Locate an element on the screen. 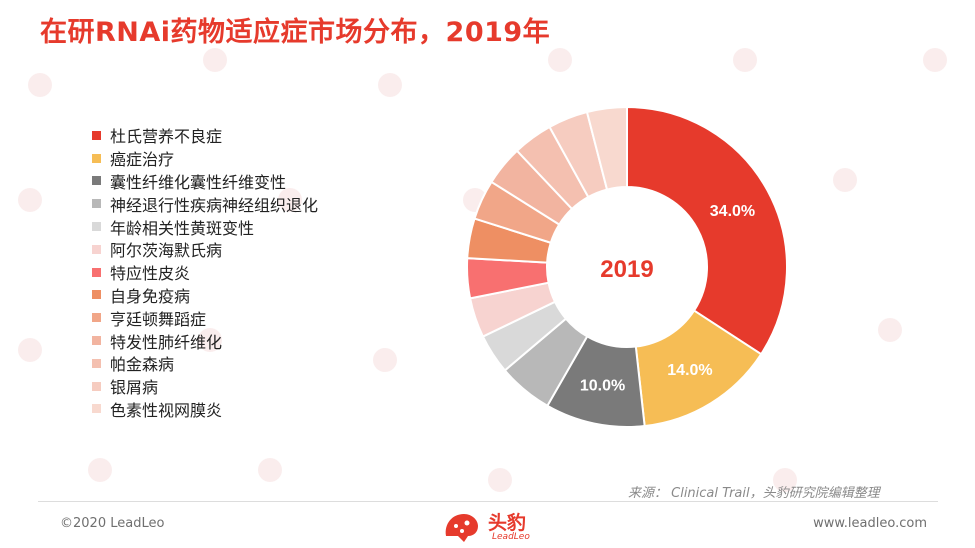 Image resolution: width=975 pixels, height=548 pixels. donut-center-label: 2019 is located at coordinates (626, 269).